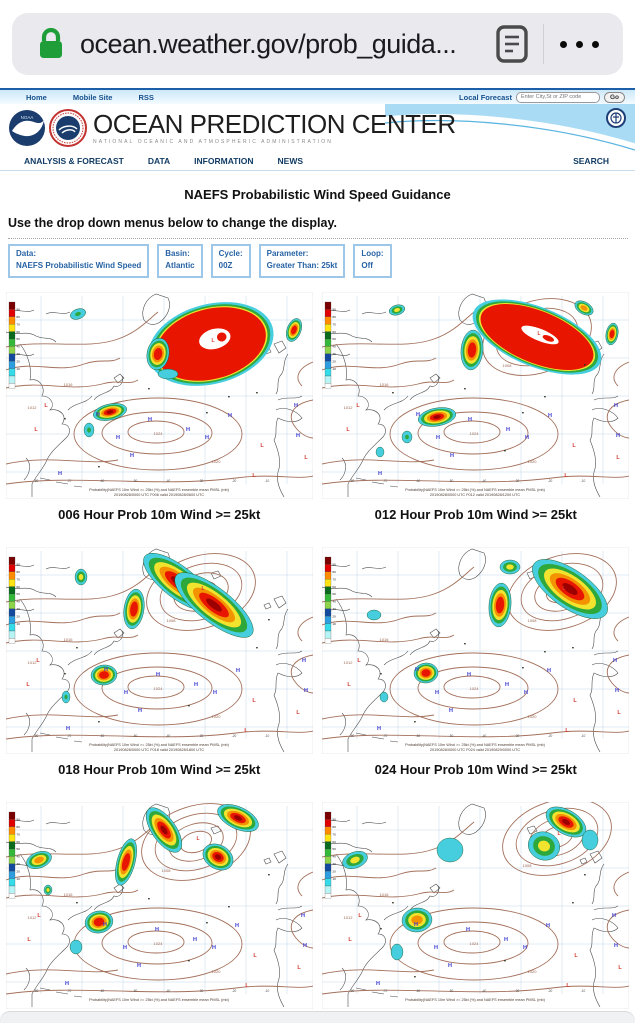 The image size is (635, 1023). What do you see at coordinates (335, 317) in the screenshot?
I see `svg-text: 80` at bounding box center [335, 317].